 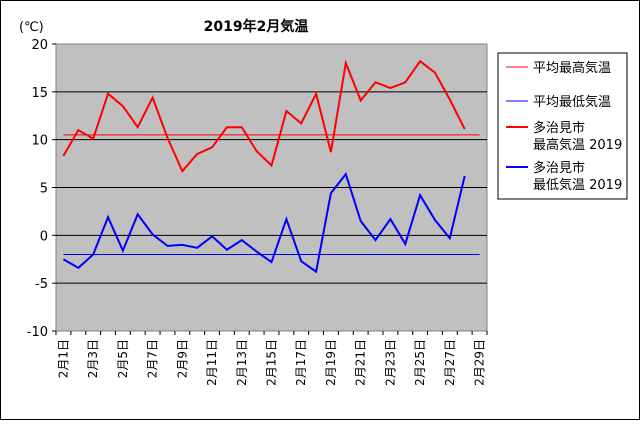 What do you see at coordinates (153, 358) in the screenshot?
I see `x-tick-label: 2月7日` at bounding box center [153, 358].